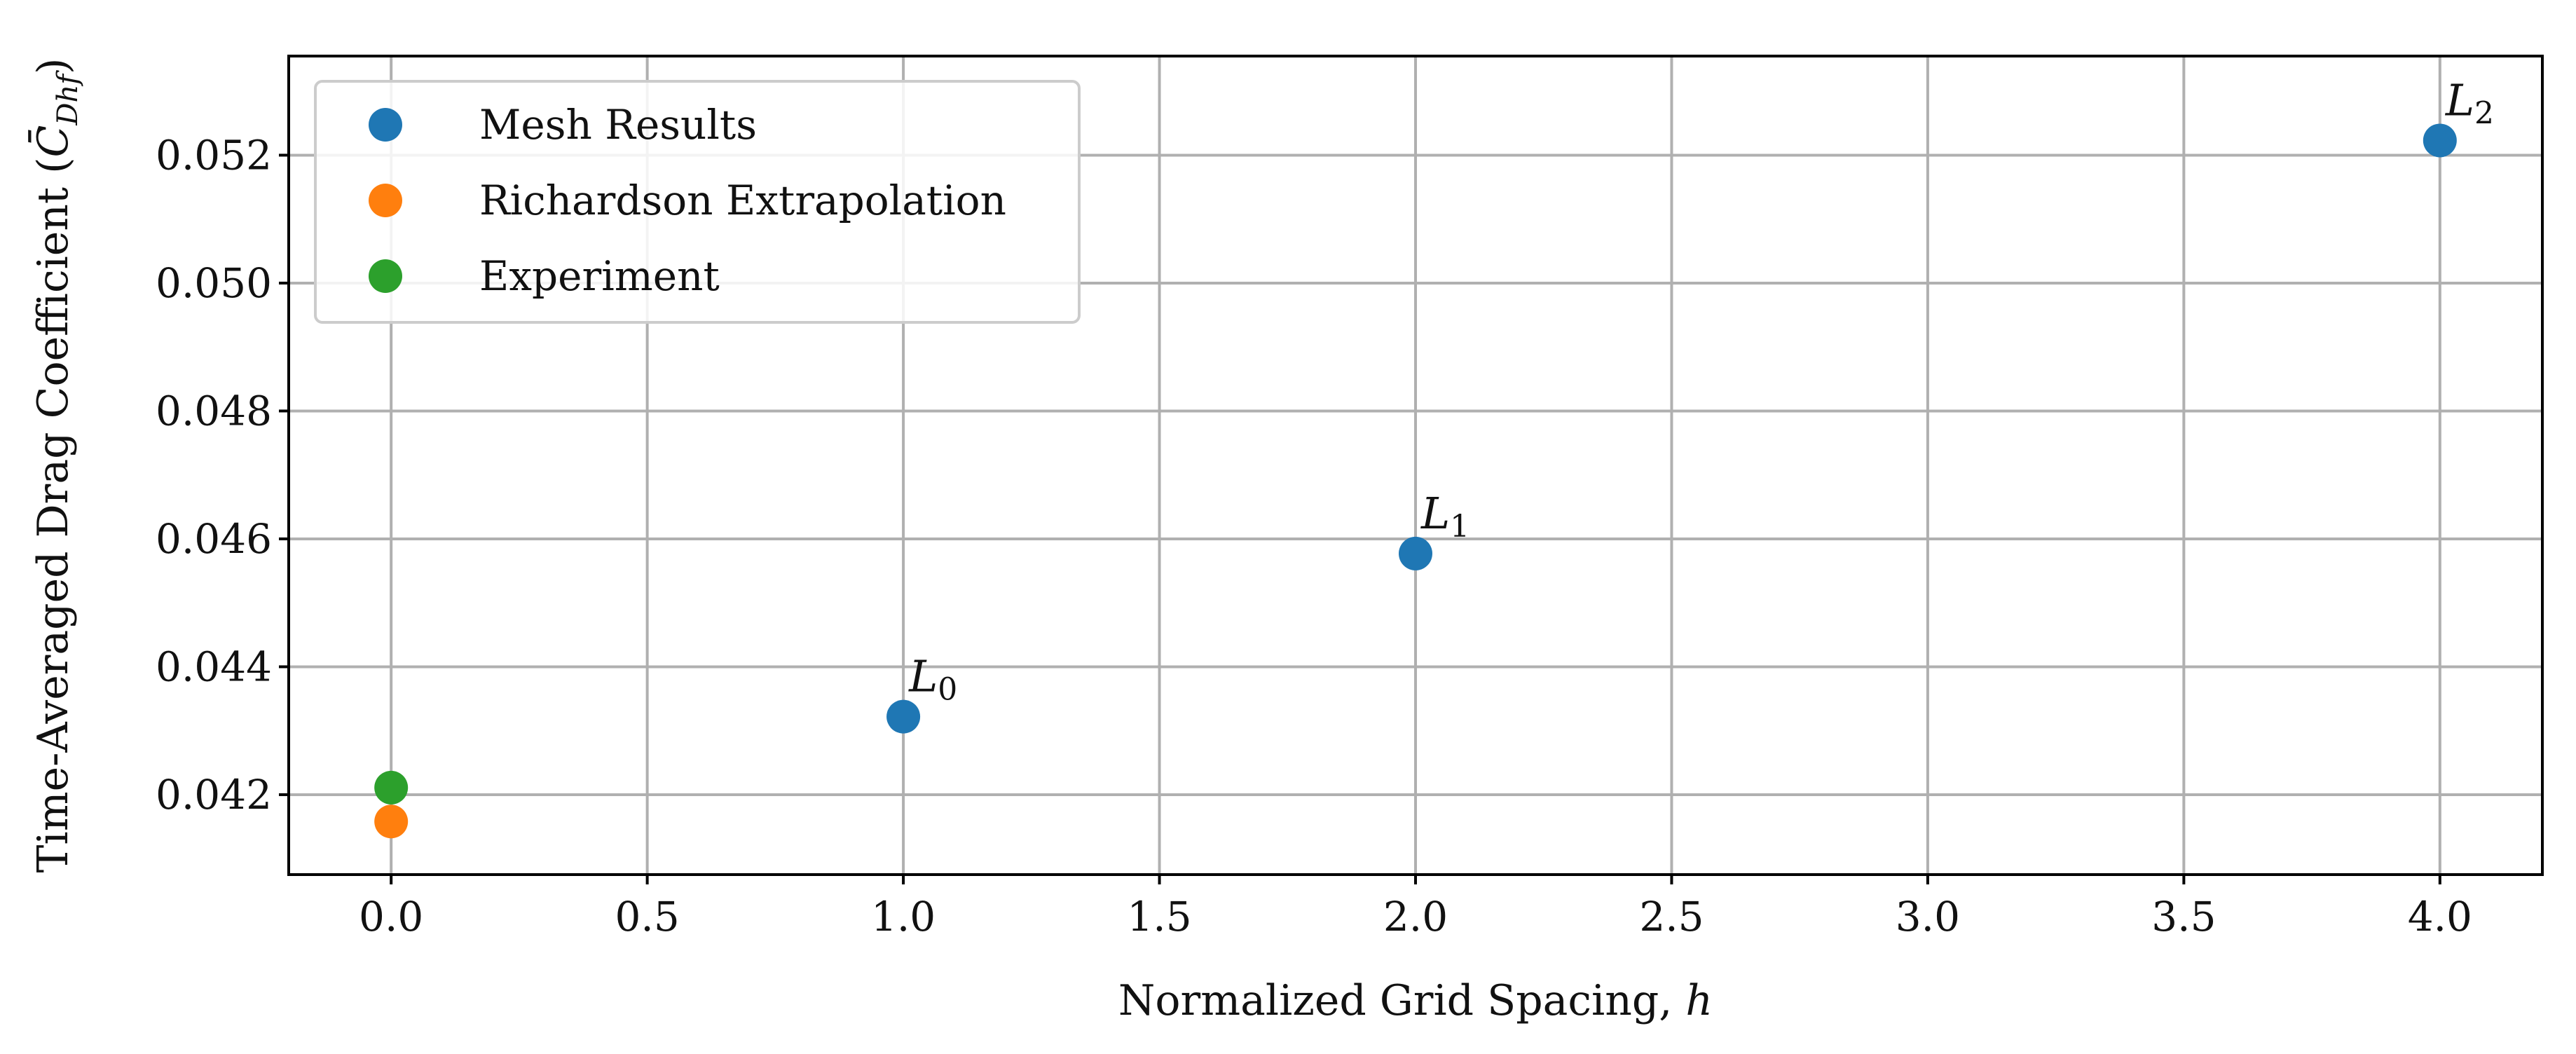  Describe the element at coordinates (904, 916) in the screenshot. I see `x-tick-label: 1.0` at that location.